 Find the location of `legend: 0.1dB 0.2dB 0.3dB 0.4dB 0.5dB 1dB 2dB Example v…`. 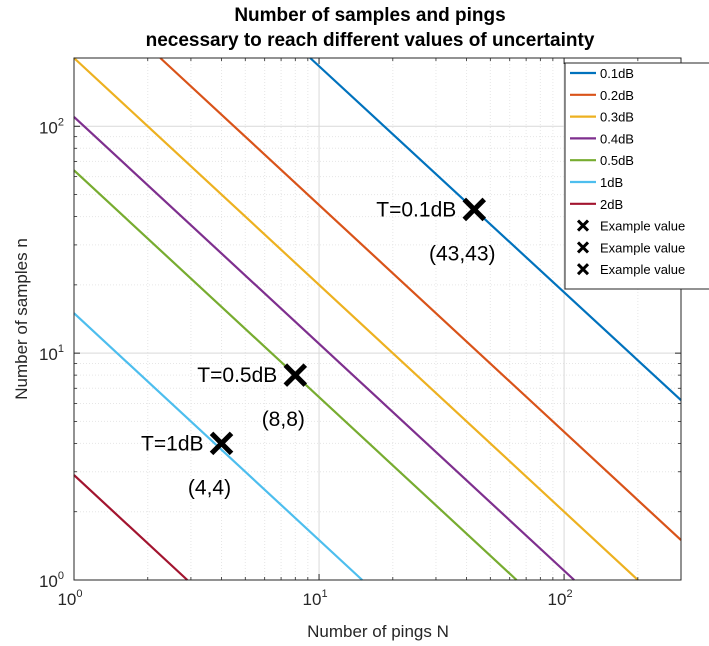

legend: 0.1dB 0.2dB 0.3dB 0.4dB 0.5dB 1dB 2dB Example v… is located at coordinates (636, 176).